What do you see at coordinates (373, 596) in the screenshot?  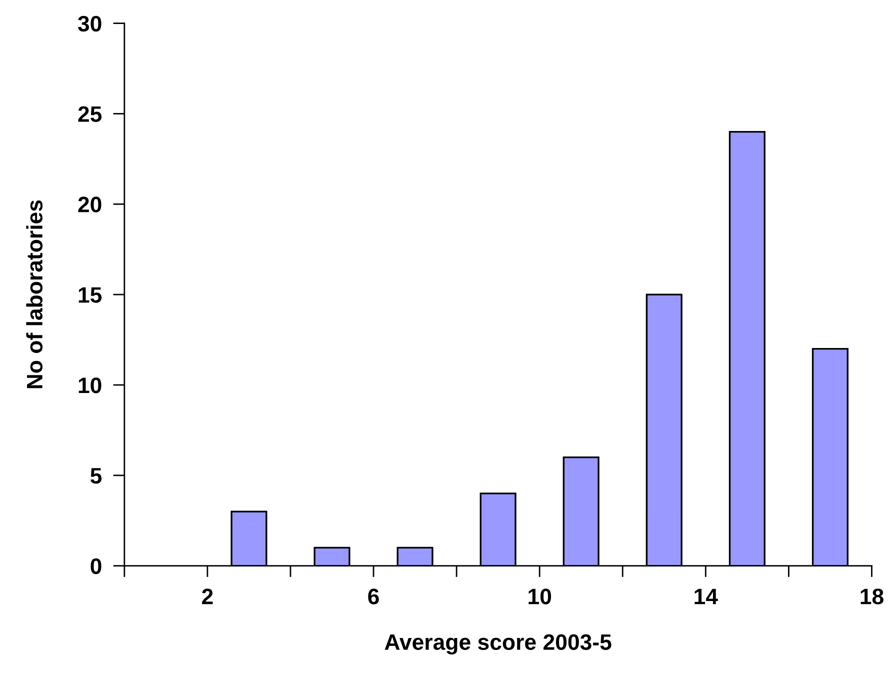 I see `x-tick-label: 6` at bounding box center [373, 596].